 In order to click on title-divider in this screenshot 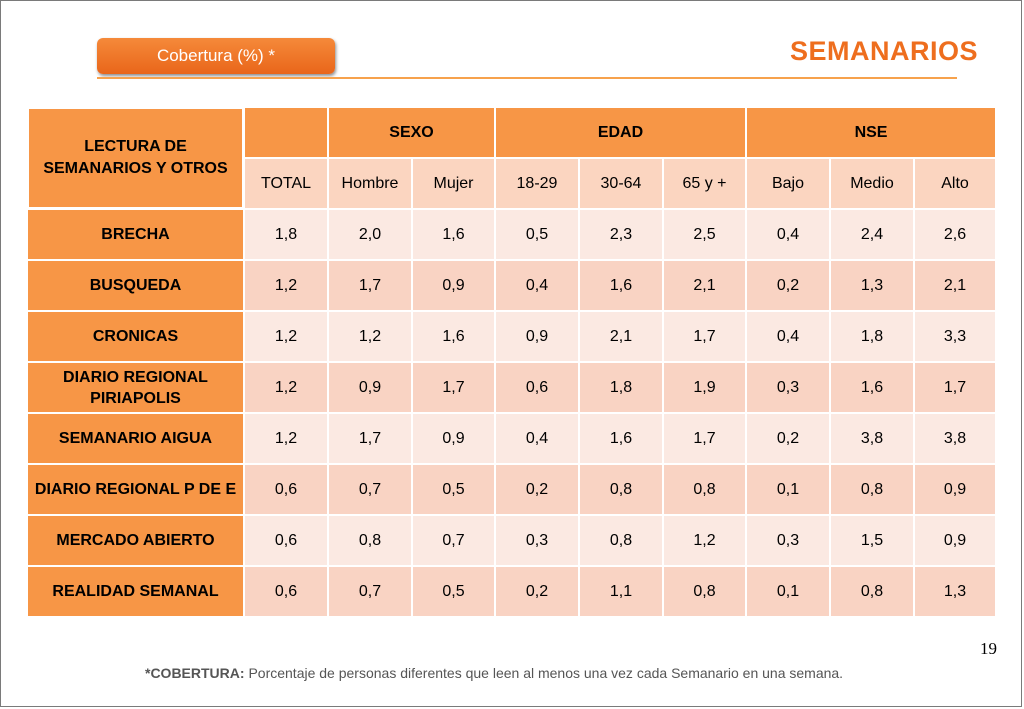, I will do `click(527, 78)`.